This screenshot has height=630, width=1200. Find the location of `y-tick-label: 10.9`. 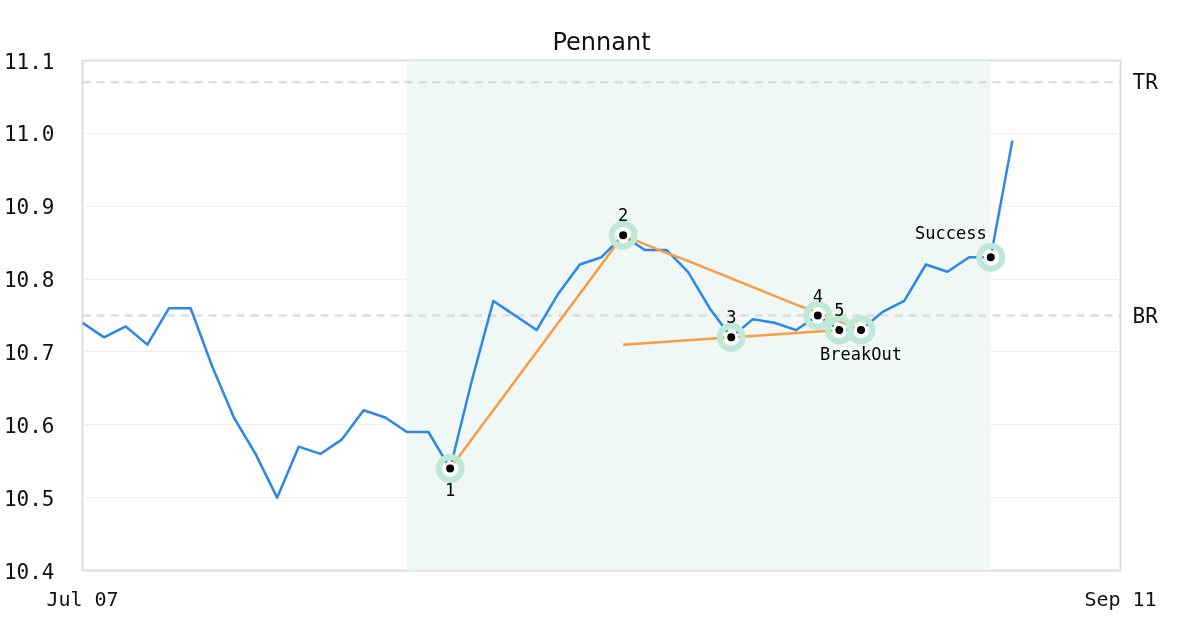

y-tick-label: 10.9 is located at coordinates (29, 207).